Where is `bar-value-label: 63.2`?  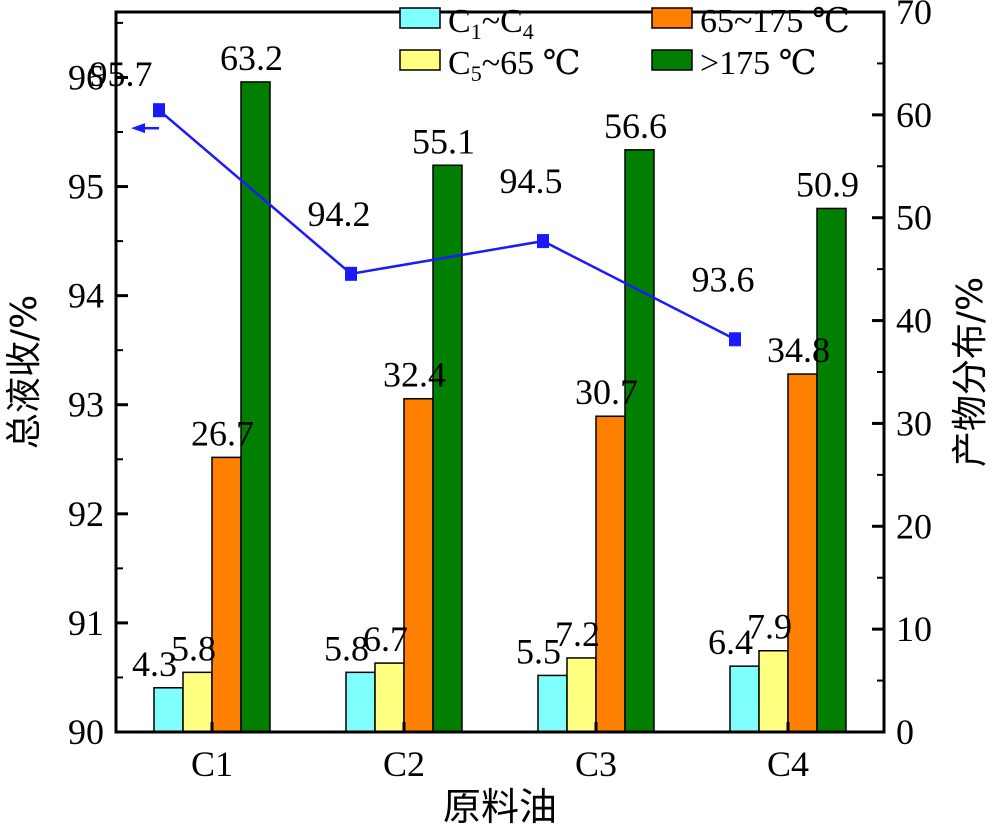 bar-value-label: 63.2 is located at coordinates (251, 58).